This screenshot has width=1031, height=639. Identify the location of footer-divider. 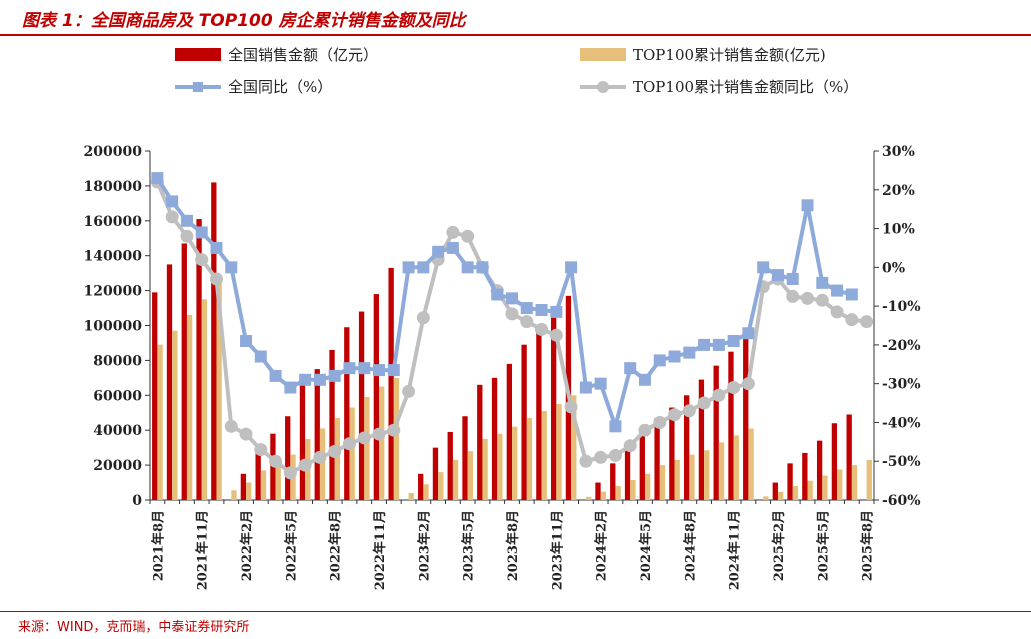
(515, 611).